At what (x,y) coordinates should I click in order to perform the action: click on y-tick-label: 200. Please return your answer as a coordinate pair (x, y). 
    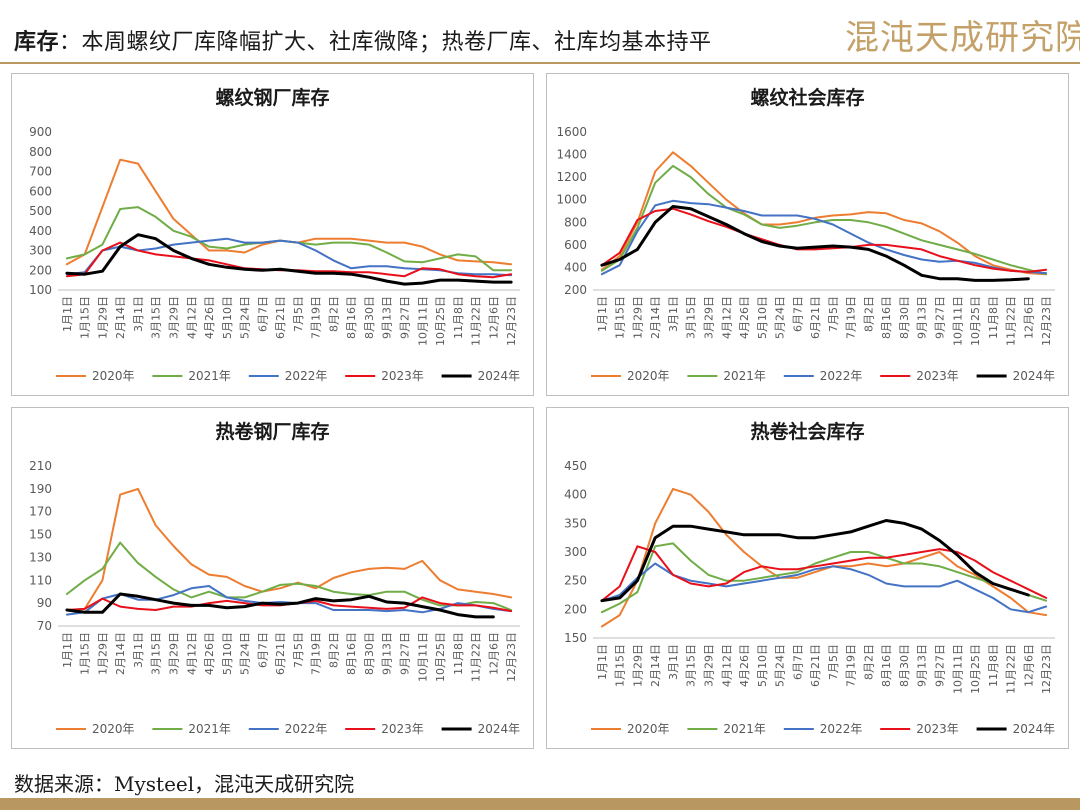
    Looking at the image, I should click on (575, 290).